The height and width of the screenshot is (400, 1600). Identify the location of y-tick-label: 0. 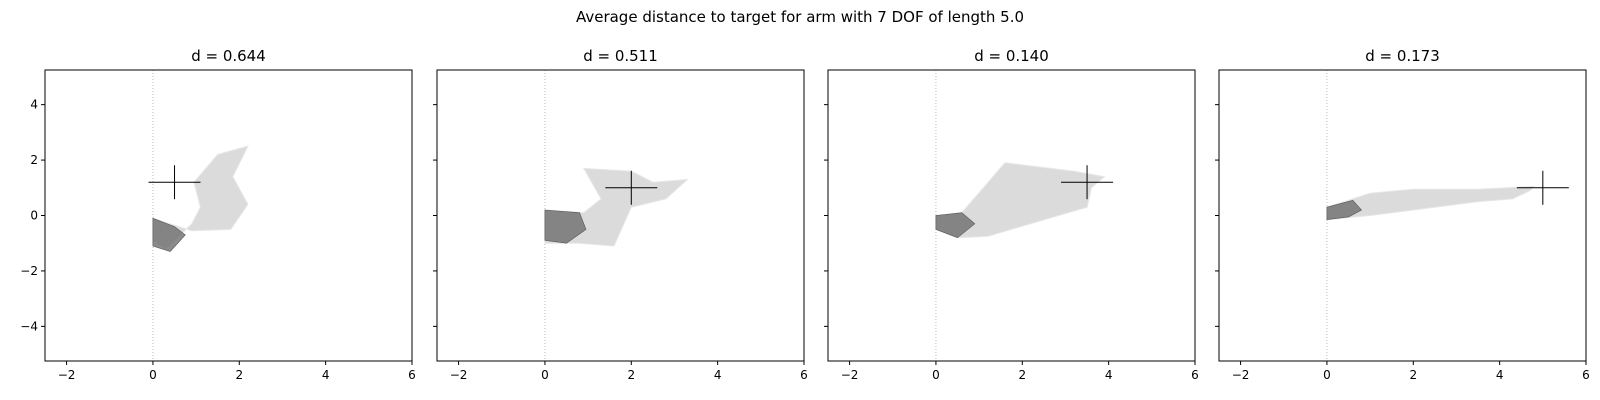
(34, 216).